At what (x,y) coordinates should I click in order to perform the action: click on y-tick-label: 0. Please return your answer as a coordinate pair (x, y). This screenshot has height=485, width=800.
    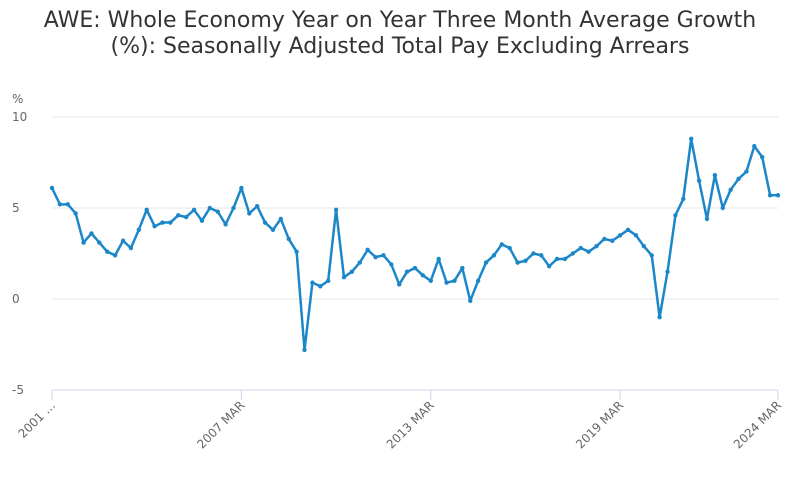
    Looking at the image, I should click on (16, 299).